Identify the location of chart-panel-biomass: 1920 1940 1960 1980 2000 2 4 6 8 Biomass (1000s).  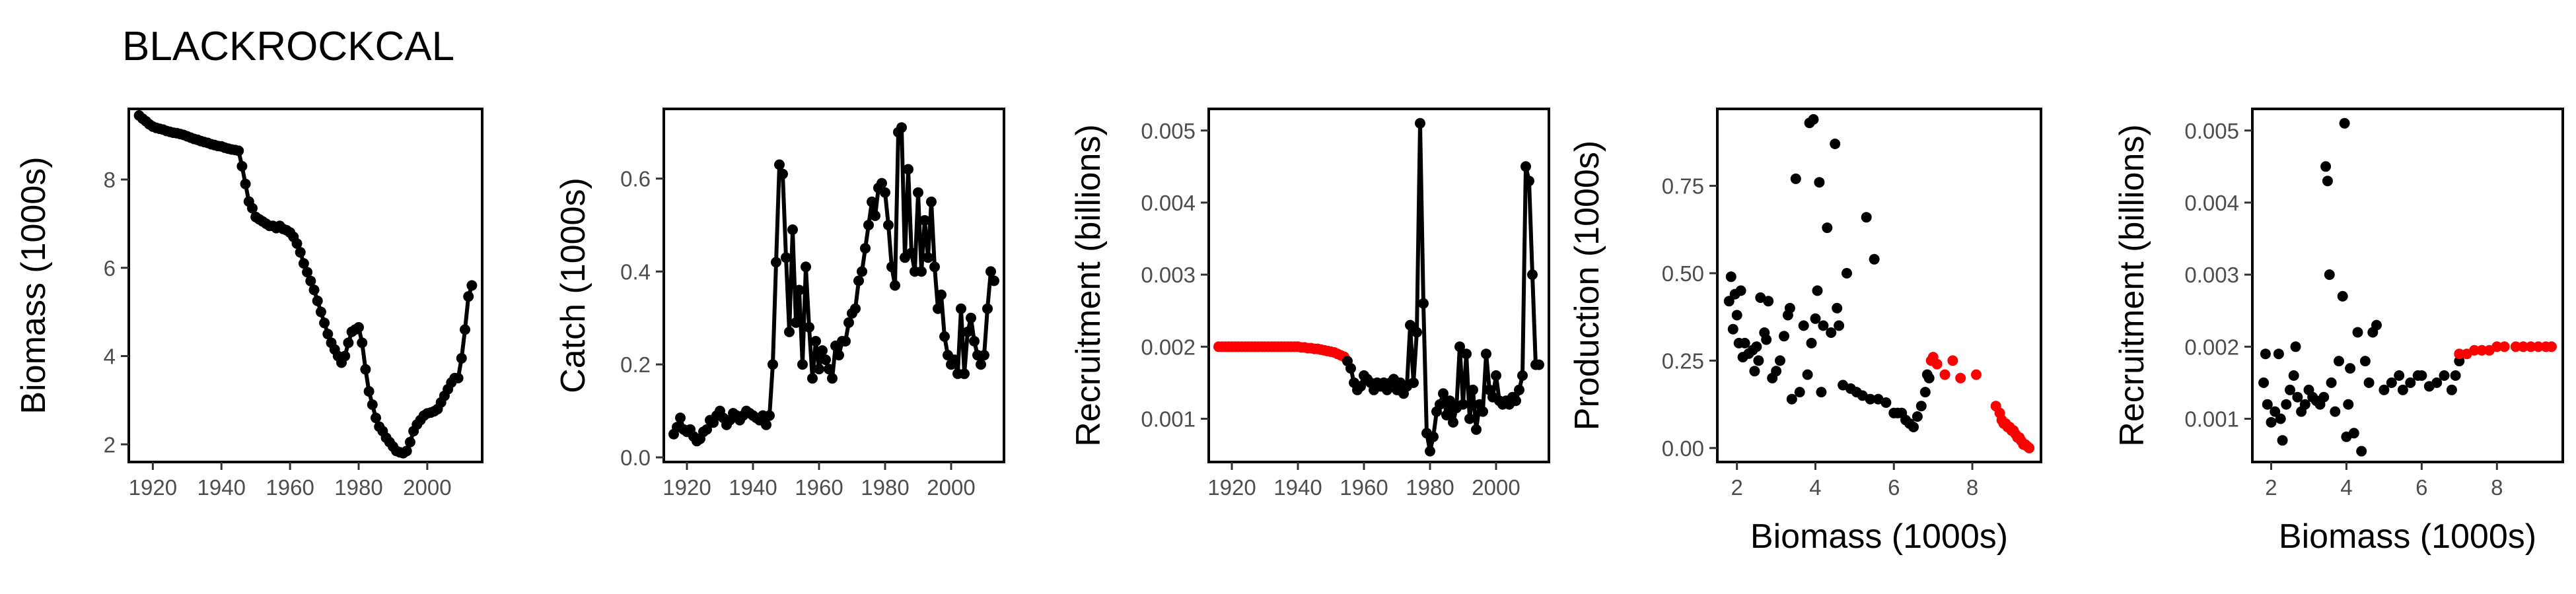
(249, 304).